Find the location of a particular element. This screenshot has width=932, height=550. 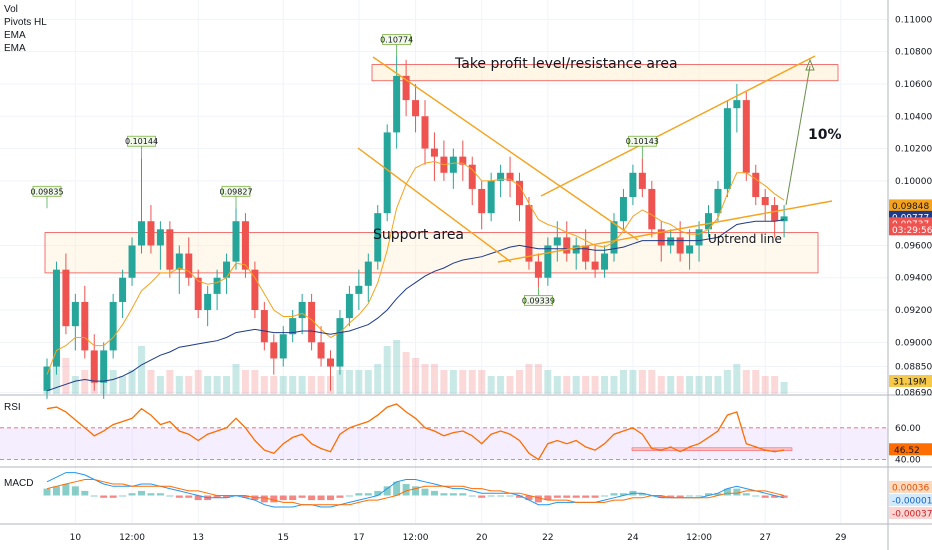

indicator-label-vol: Vol is located at coordinates (11, 9).